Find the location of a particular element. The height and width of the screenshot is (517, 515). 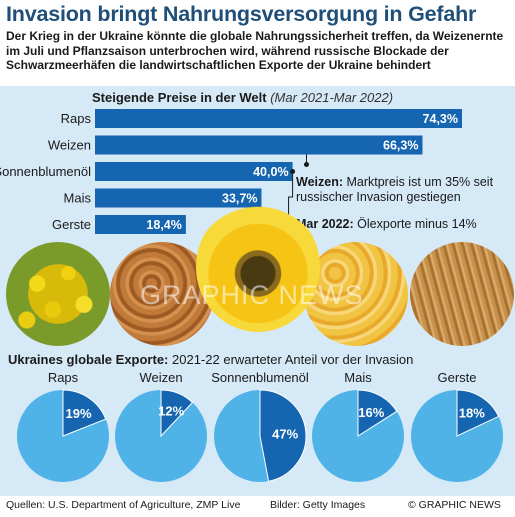

prices-heading-period: (Mar 2021-Mar 2022) is located at coordinates (332, 97).